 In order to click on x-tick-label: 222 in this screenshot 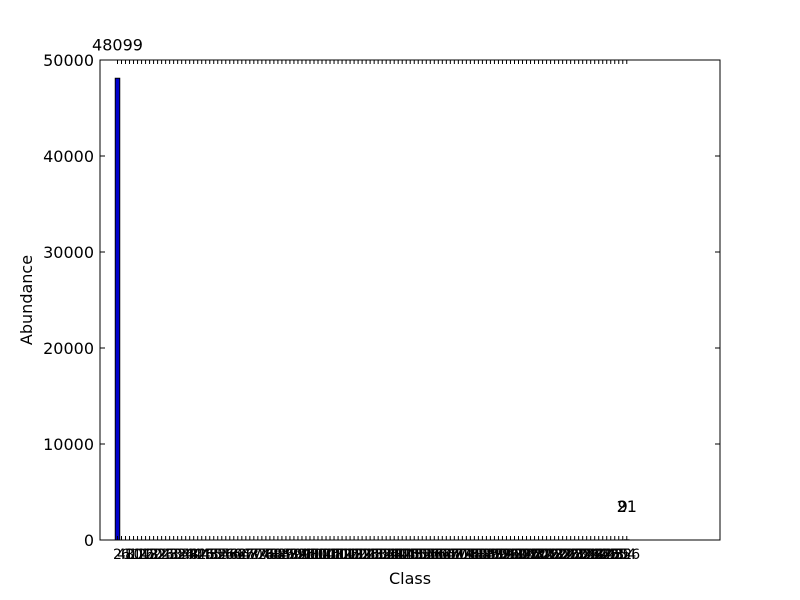, I will do `click(558, 555)`.